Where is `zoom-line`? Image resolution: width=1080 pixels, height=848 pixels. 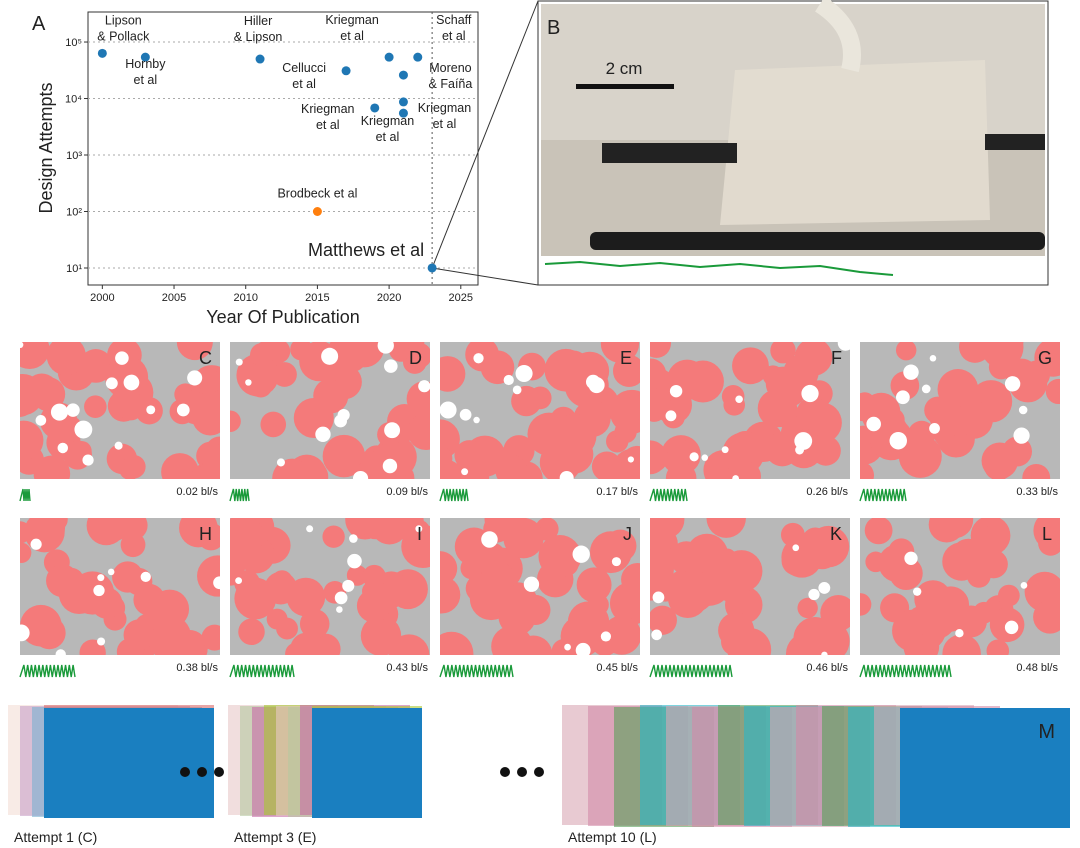 zoom-line is located at coordinates (485, 276).